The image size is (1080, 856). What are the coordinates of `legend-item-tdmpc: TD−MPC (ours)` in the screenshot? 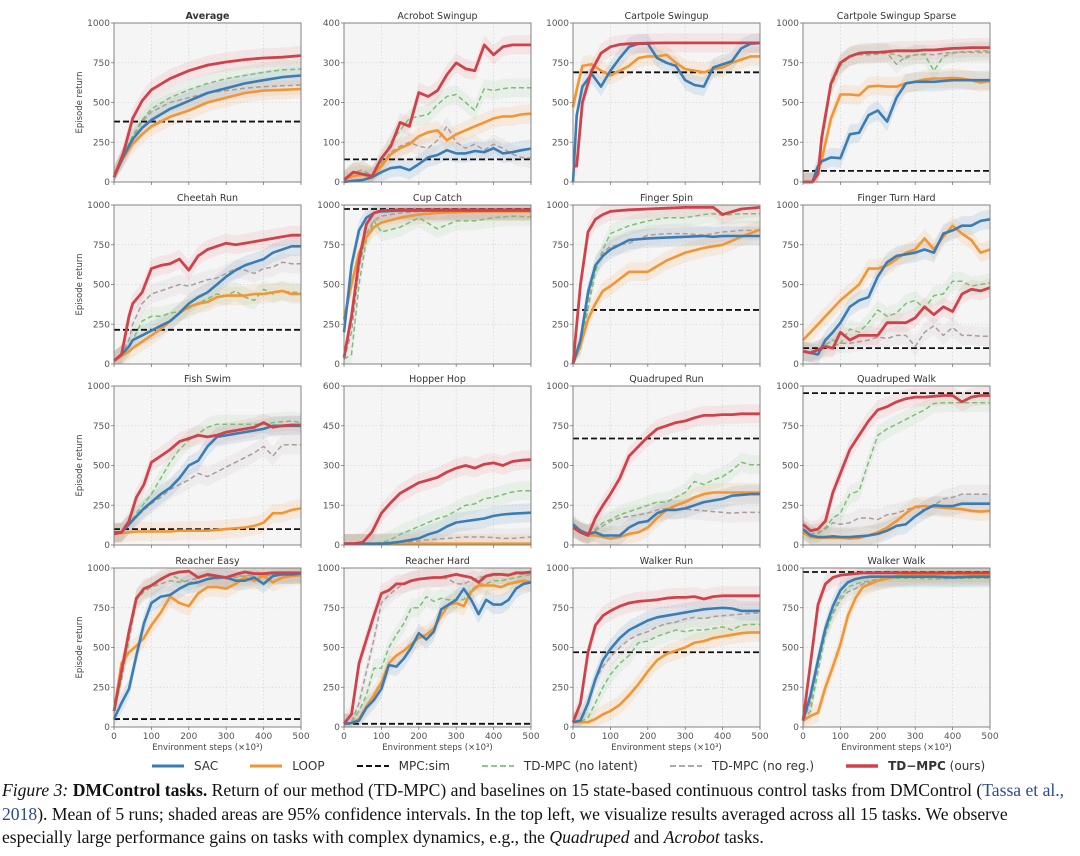 It's located at (914, 766).